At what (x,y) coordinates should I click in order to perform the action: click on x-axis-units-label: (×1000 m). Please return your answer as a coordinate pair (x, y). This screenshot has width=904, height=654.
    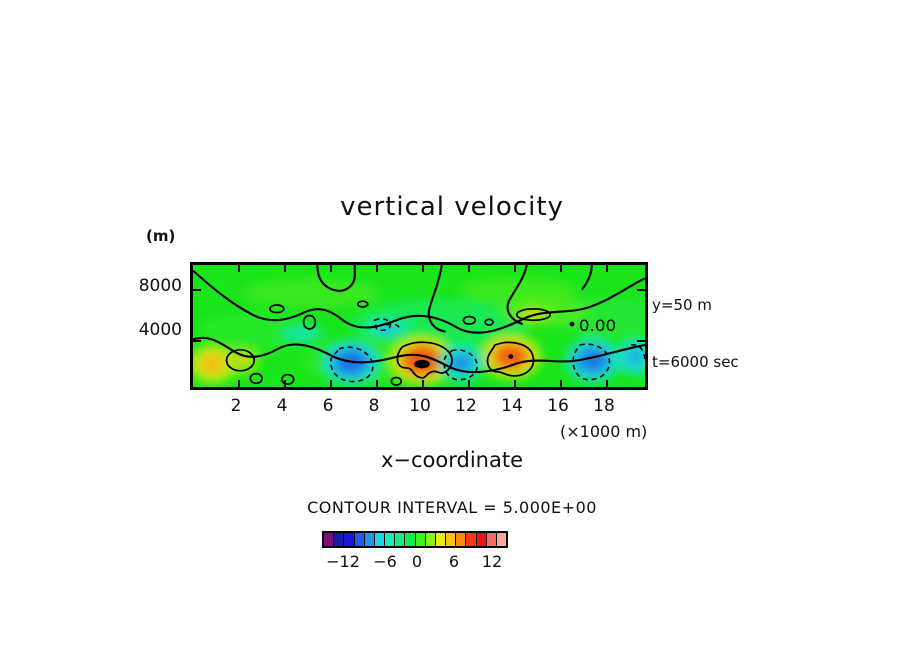
    Looking at the image, I should click on (604, 431).